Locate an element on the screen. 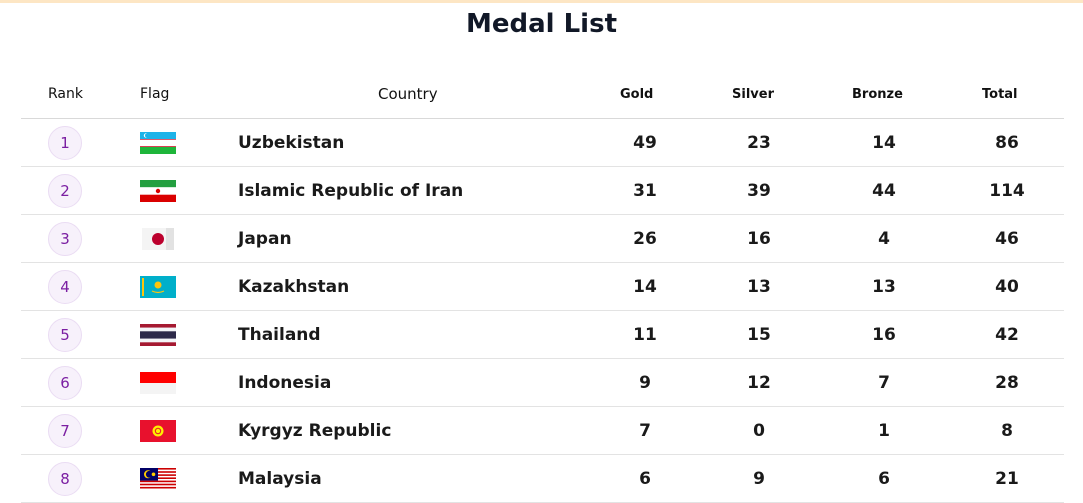 Image resolution: width=1083 pixels, height=503 pixels. total-count: 21 is located at coordinates (1007, 478).